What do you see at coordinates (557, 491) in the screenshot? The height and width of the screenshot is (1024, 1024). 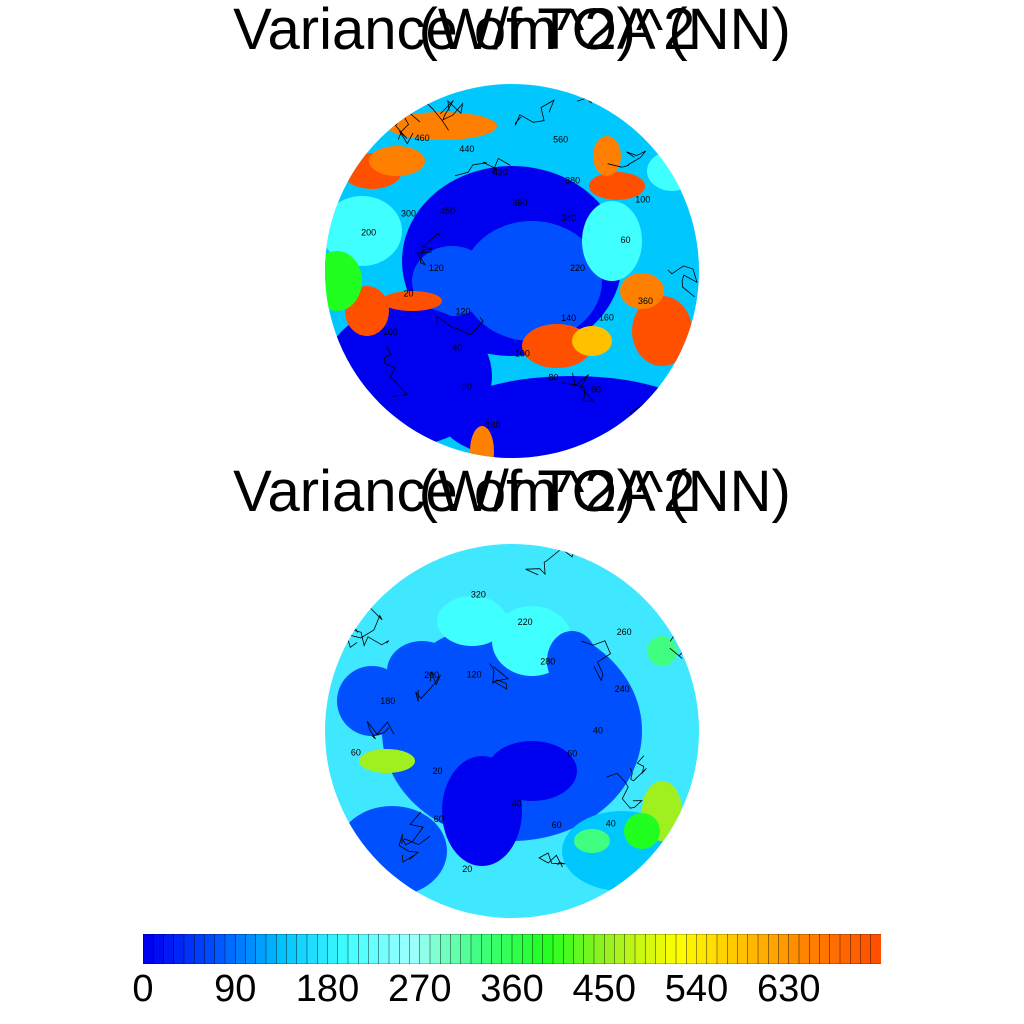 I see `panel-2-title-units: (W/m^2)^2` at bounding box center [557, 491].